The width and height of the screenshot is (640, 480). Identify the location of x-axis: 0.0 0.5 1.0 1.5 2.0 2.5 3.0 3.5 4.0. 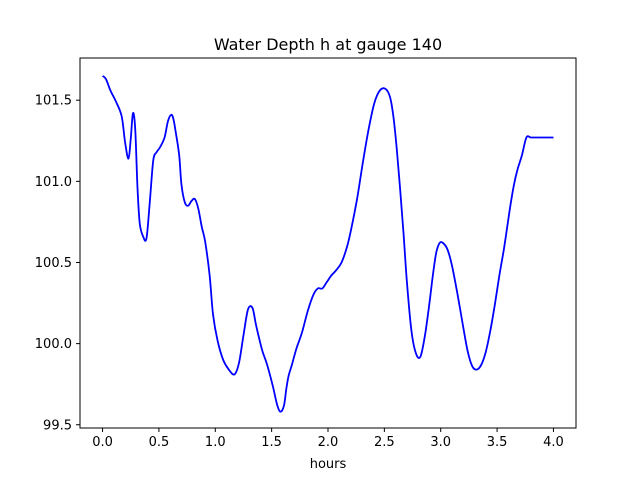
(328, 439).